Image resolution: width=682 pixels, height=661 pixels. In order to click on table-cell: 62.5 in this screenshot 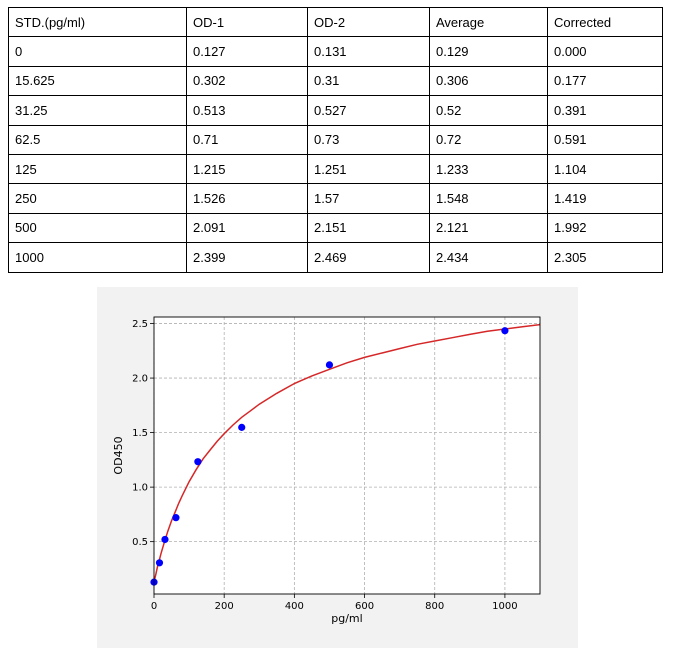, I will do `click(97, 139)`.